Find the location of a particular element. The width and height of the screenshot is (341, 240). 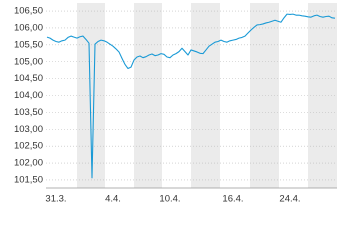

y-tick-label: 102,00 is located at coordinates (28, 163).